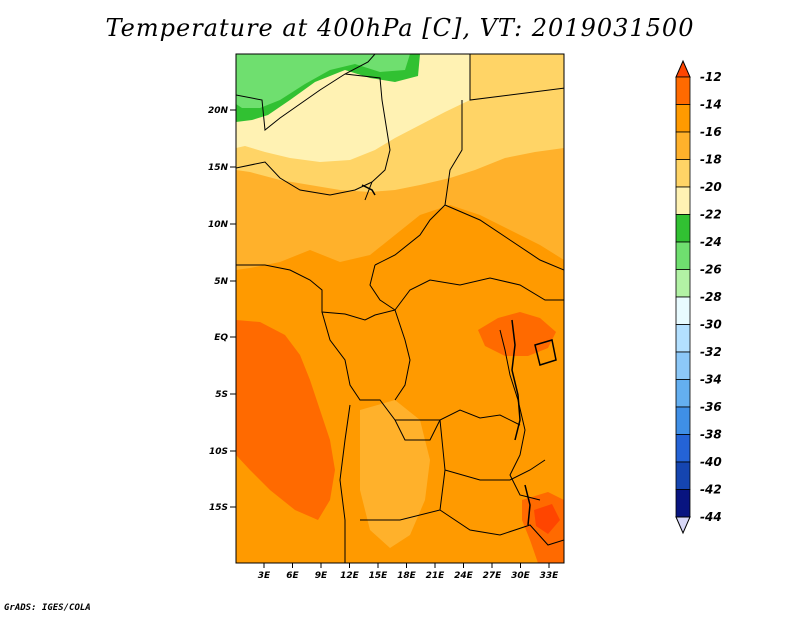 The image size is (800, 618). I want to click on field-minus26, so click(323, 81).